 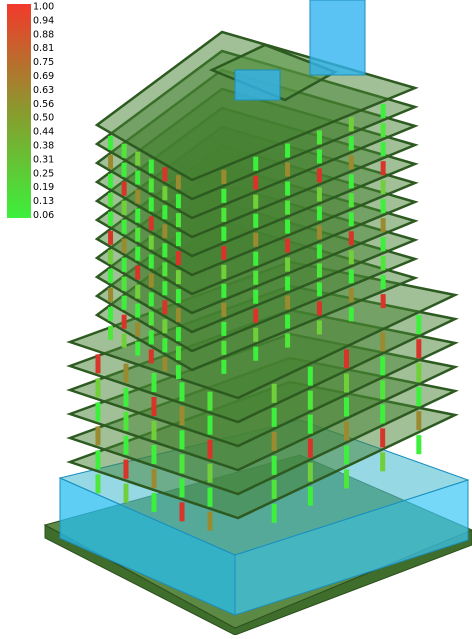 I want to click on legend-label: 0.13, so click(x=43, y=201).